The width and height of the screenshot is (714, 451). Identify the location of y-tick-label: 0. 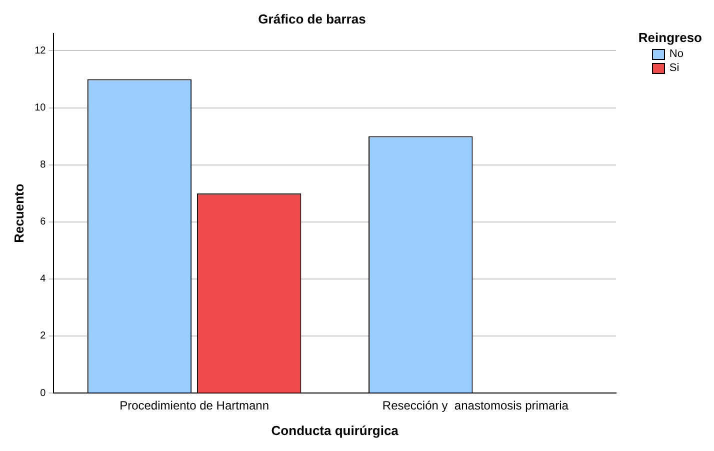
(43, 393).